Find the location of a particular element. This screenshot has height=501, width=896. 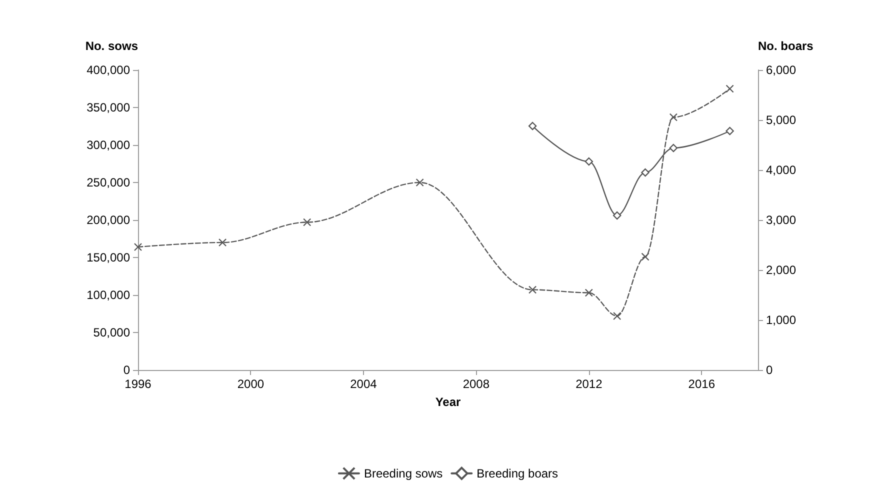

y-tick-label: 300,000 is located at coordinates (108, 145).